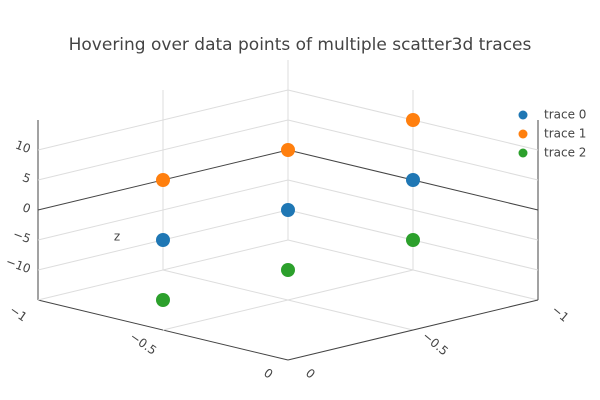 The height and width of the screenshot is (400, 600). Describe the element at coordinates (565, 115) in the screenshot. I see `legend-label: trace 0` at that location.